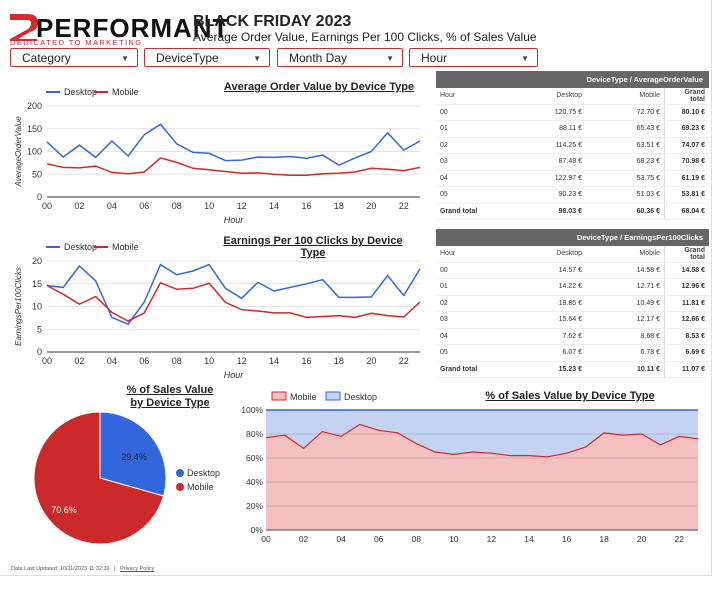  I want to click on table-row: 00 120.75 €72.70 €80.10 €, so click(572, 112).